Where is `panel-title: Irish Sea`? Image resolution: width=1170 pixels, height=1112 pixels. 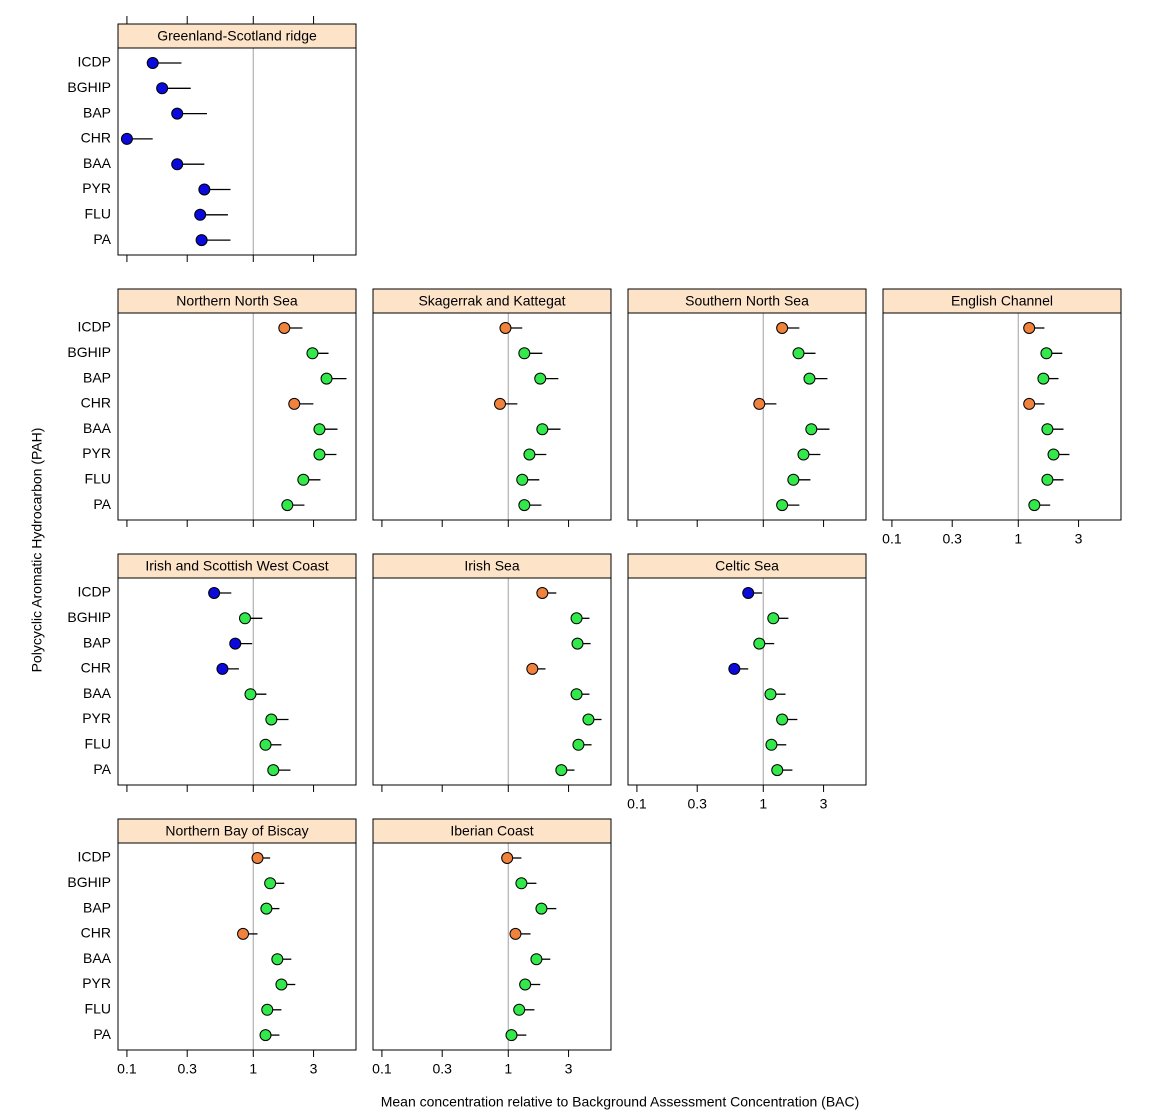 panel-title: Irish Sea is located at coordinates (491, 566).